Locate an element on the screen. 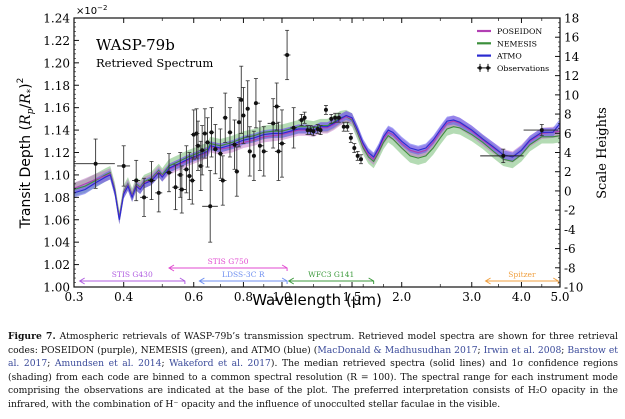  instrument-range: STIS G750 is located at coordinates (228, 264).